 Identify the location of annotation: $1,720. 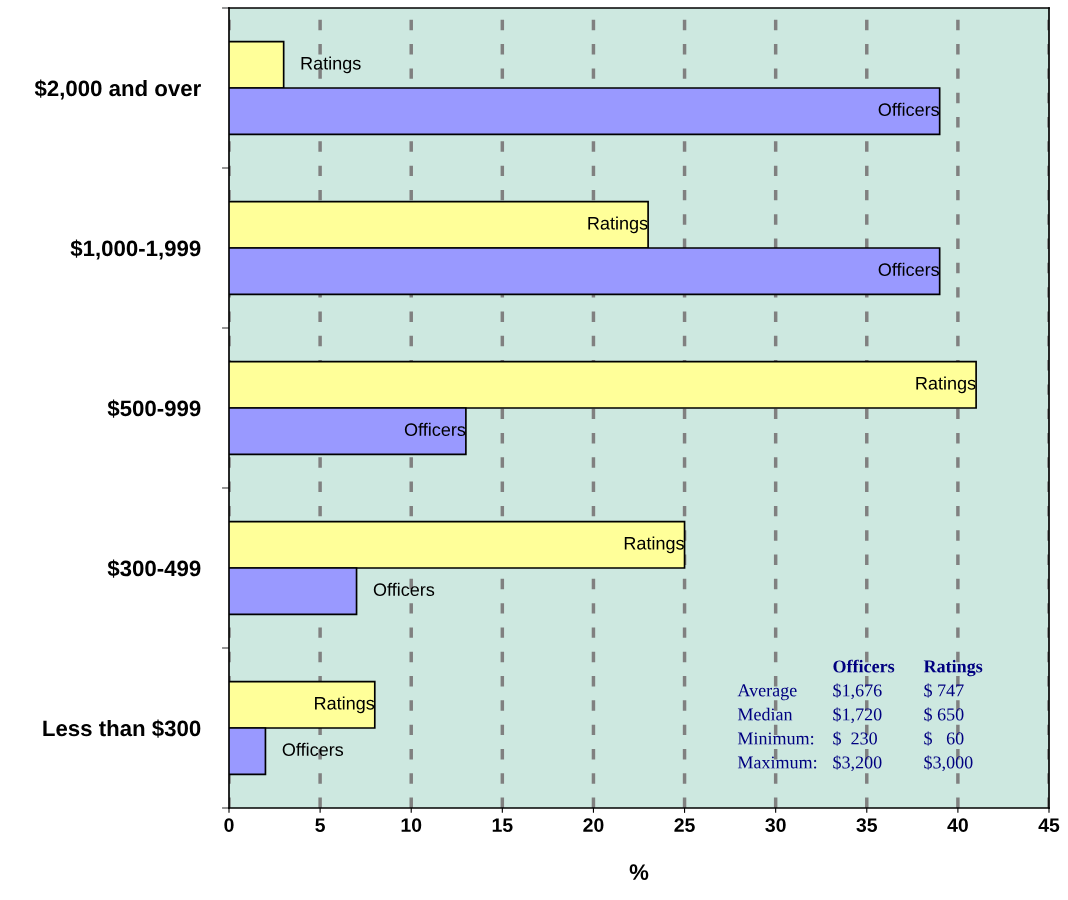
(857, 715).